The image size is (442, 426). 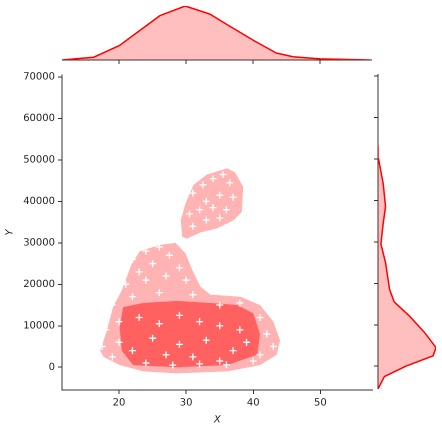 I want to click on x-tick-label: 40, so click(x=253, y=403).